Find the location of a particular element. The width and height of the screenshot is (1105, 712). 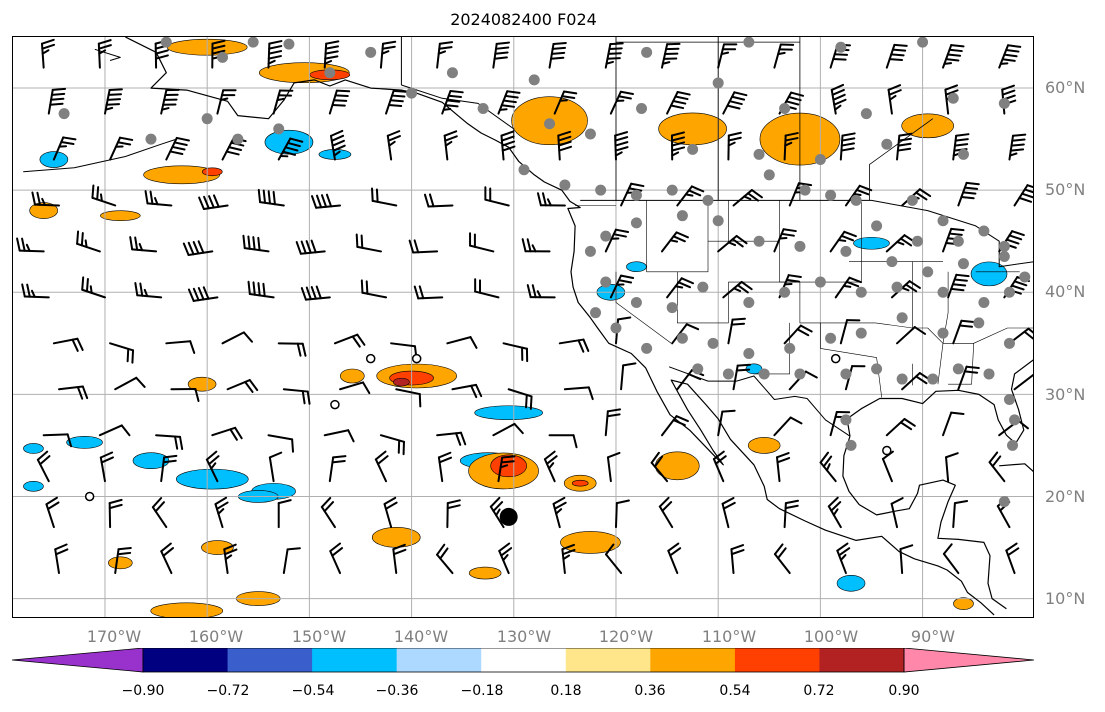

colorbar-cell is located at coordinates (186, 660).